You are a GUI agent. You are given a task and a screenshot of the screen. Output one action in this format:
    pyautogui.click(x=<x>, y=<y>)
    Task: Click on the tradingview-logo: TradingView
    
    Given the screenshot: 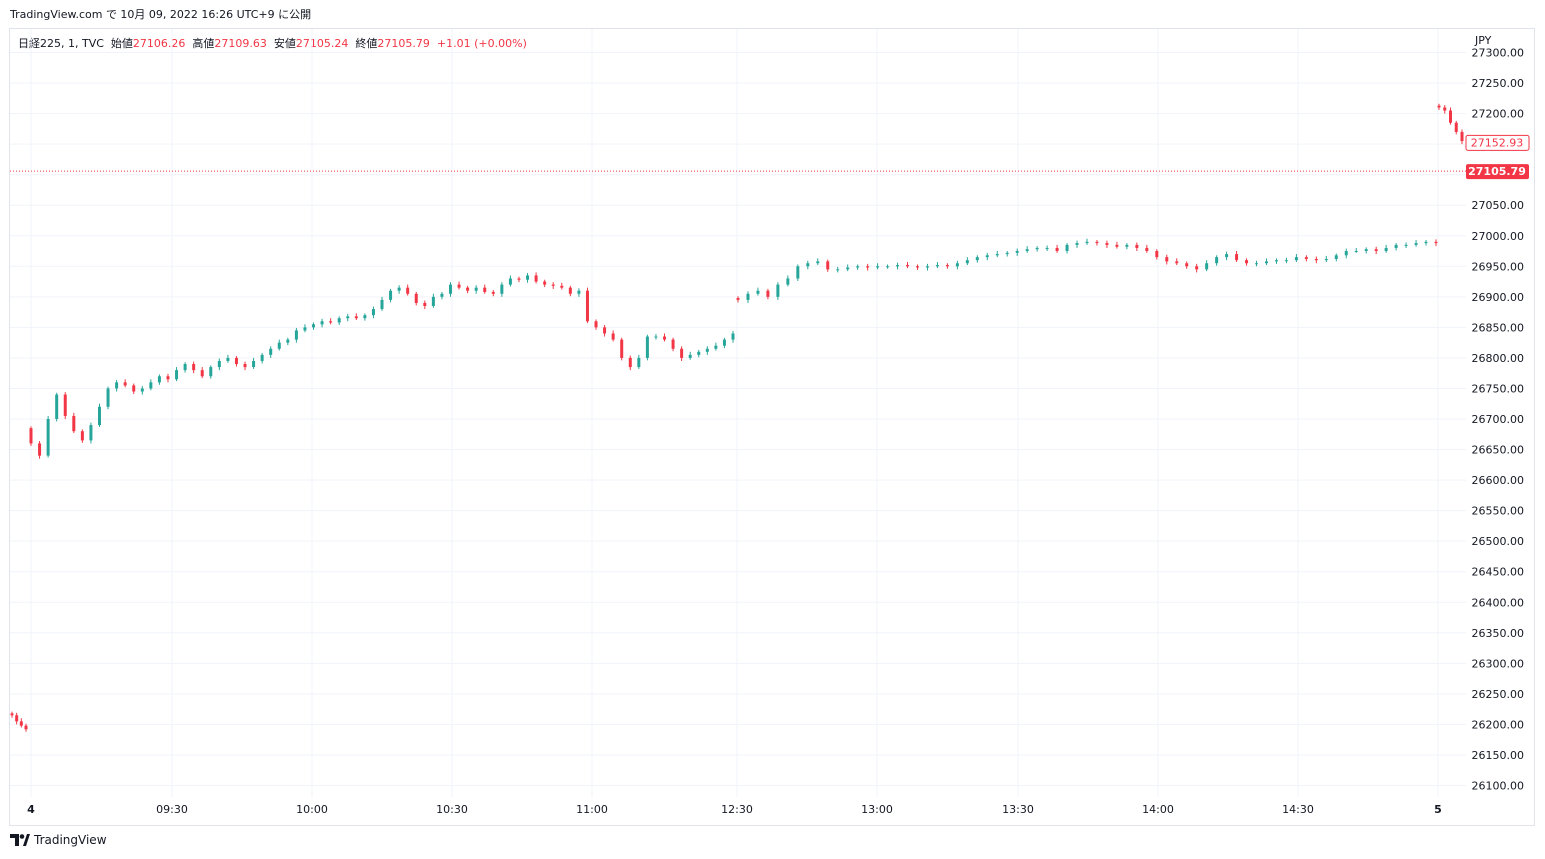 What is the action you would take?
    pyautogui.click(x=58, y=840)
    